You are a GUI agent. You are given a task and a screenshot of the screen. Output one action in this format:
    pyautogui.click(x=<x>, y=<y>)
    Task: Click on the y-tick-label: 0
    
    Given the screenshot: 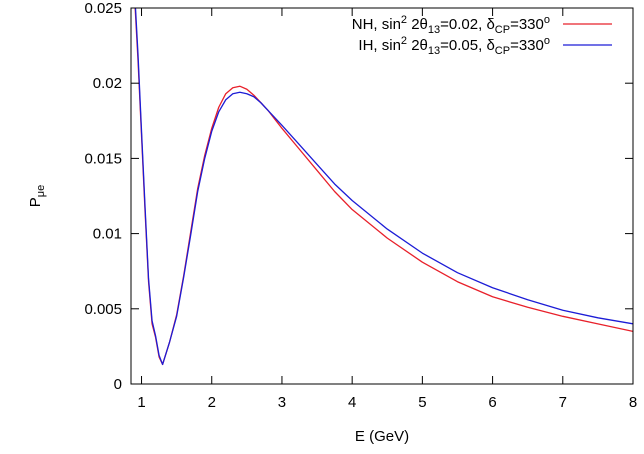 What is the action you would take?
    pyautogui.click(x=118, y=384)
    